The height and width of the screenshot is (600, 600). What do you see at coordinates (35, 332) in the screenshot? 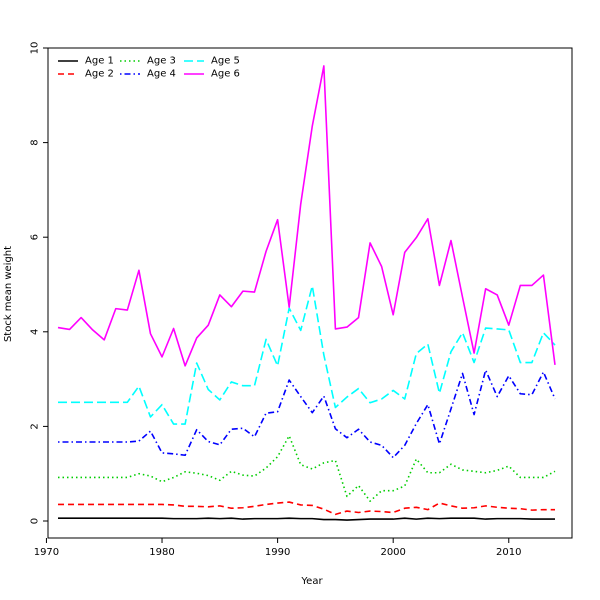
I see `y-tick-label: 4` at bounding box center [35, 332].